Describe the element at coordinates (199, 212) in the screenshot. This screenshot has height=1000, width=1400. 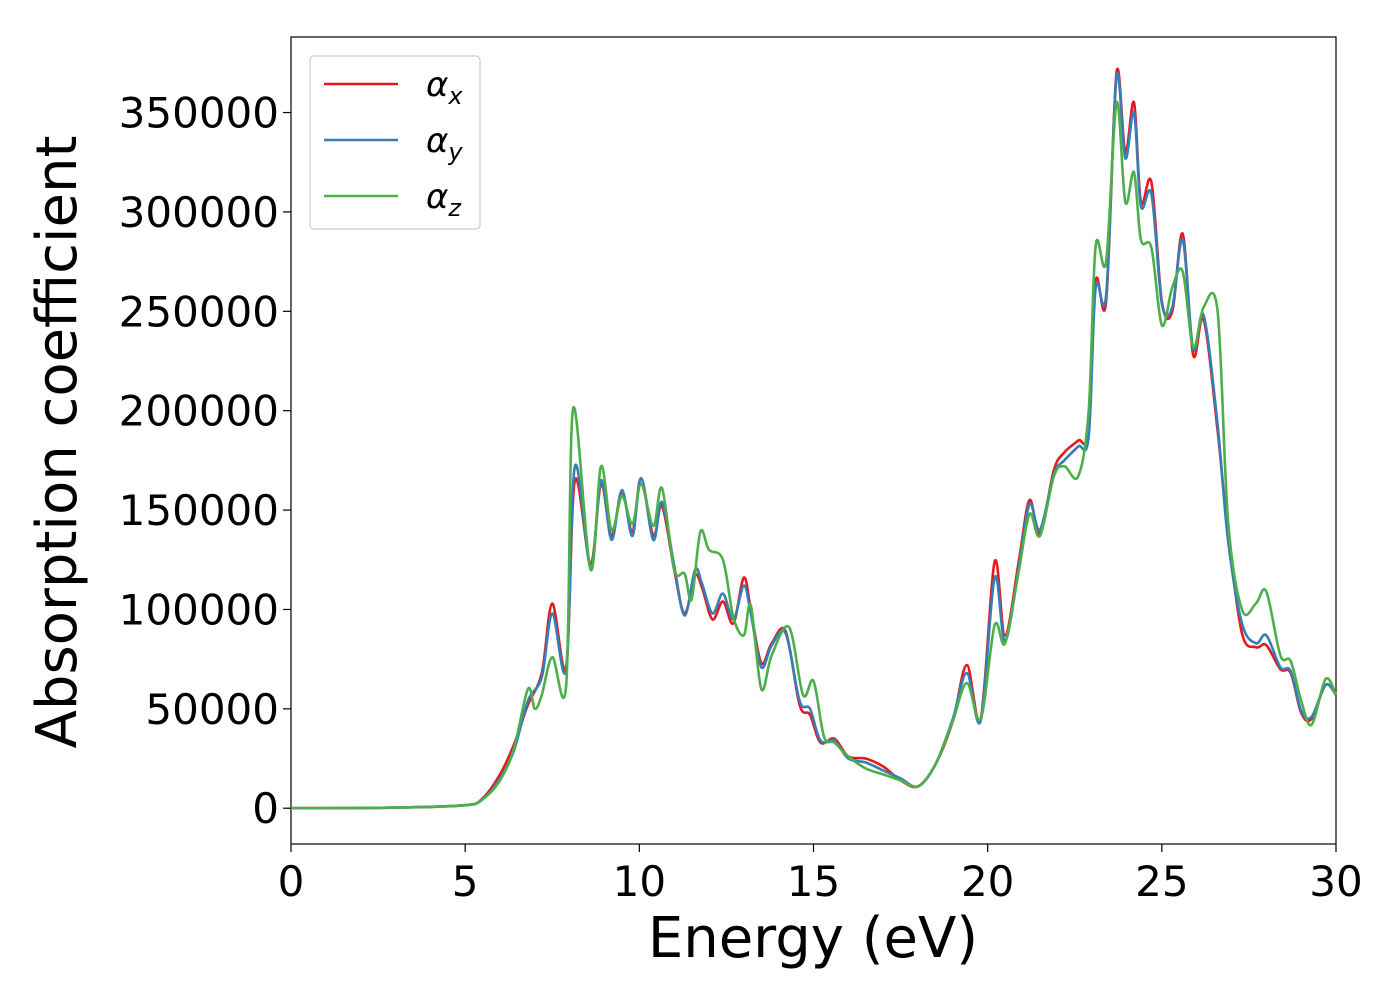
I see `y-tick-label: 300000` at that location.